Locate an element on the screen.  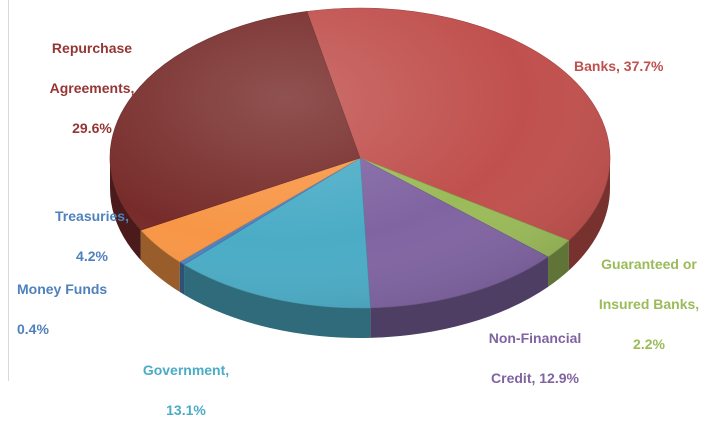
slice-label-guaranteed-banks: Guaranteed or Insured Banks, 2.2% is located at coordinates (649, 304).